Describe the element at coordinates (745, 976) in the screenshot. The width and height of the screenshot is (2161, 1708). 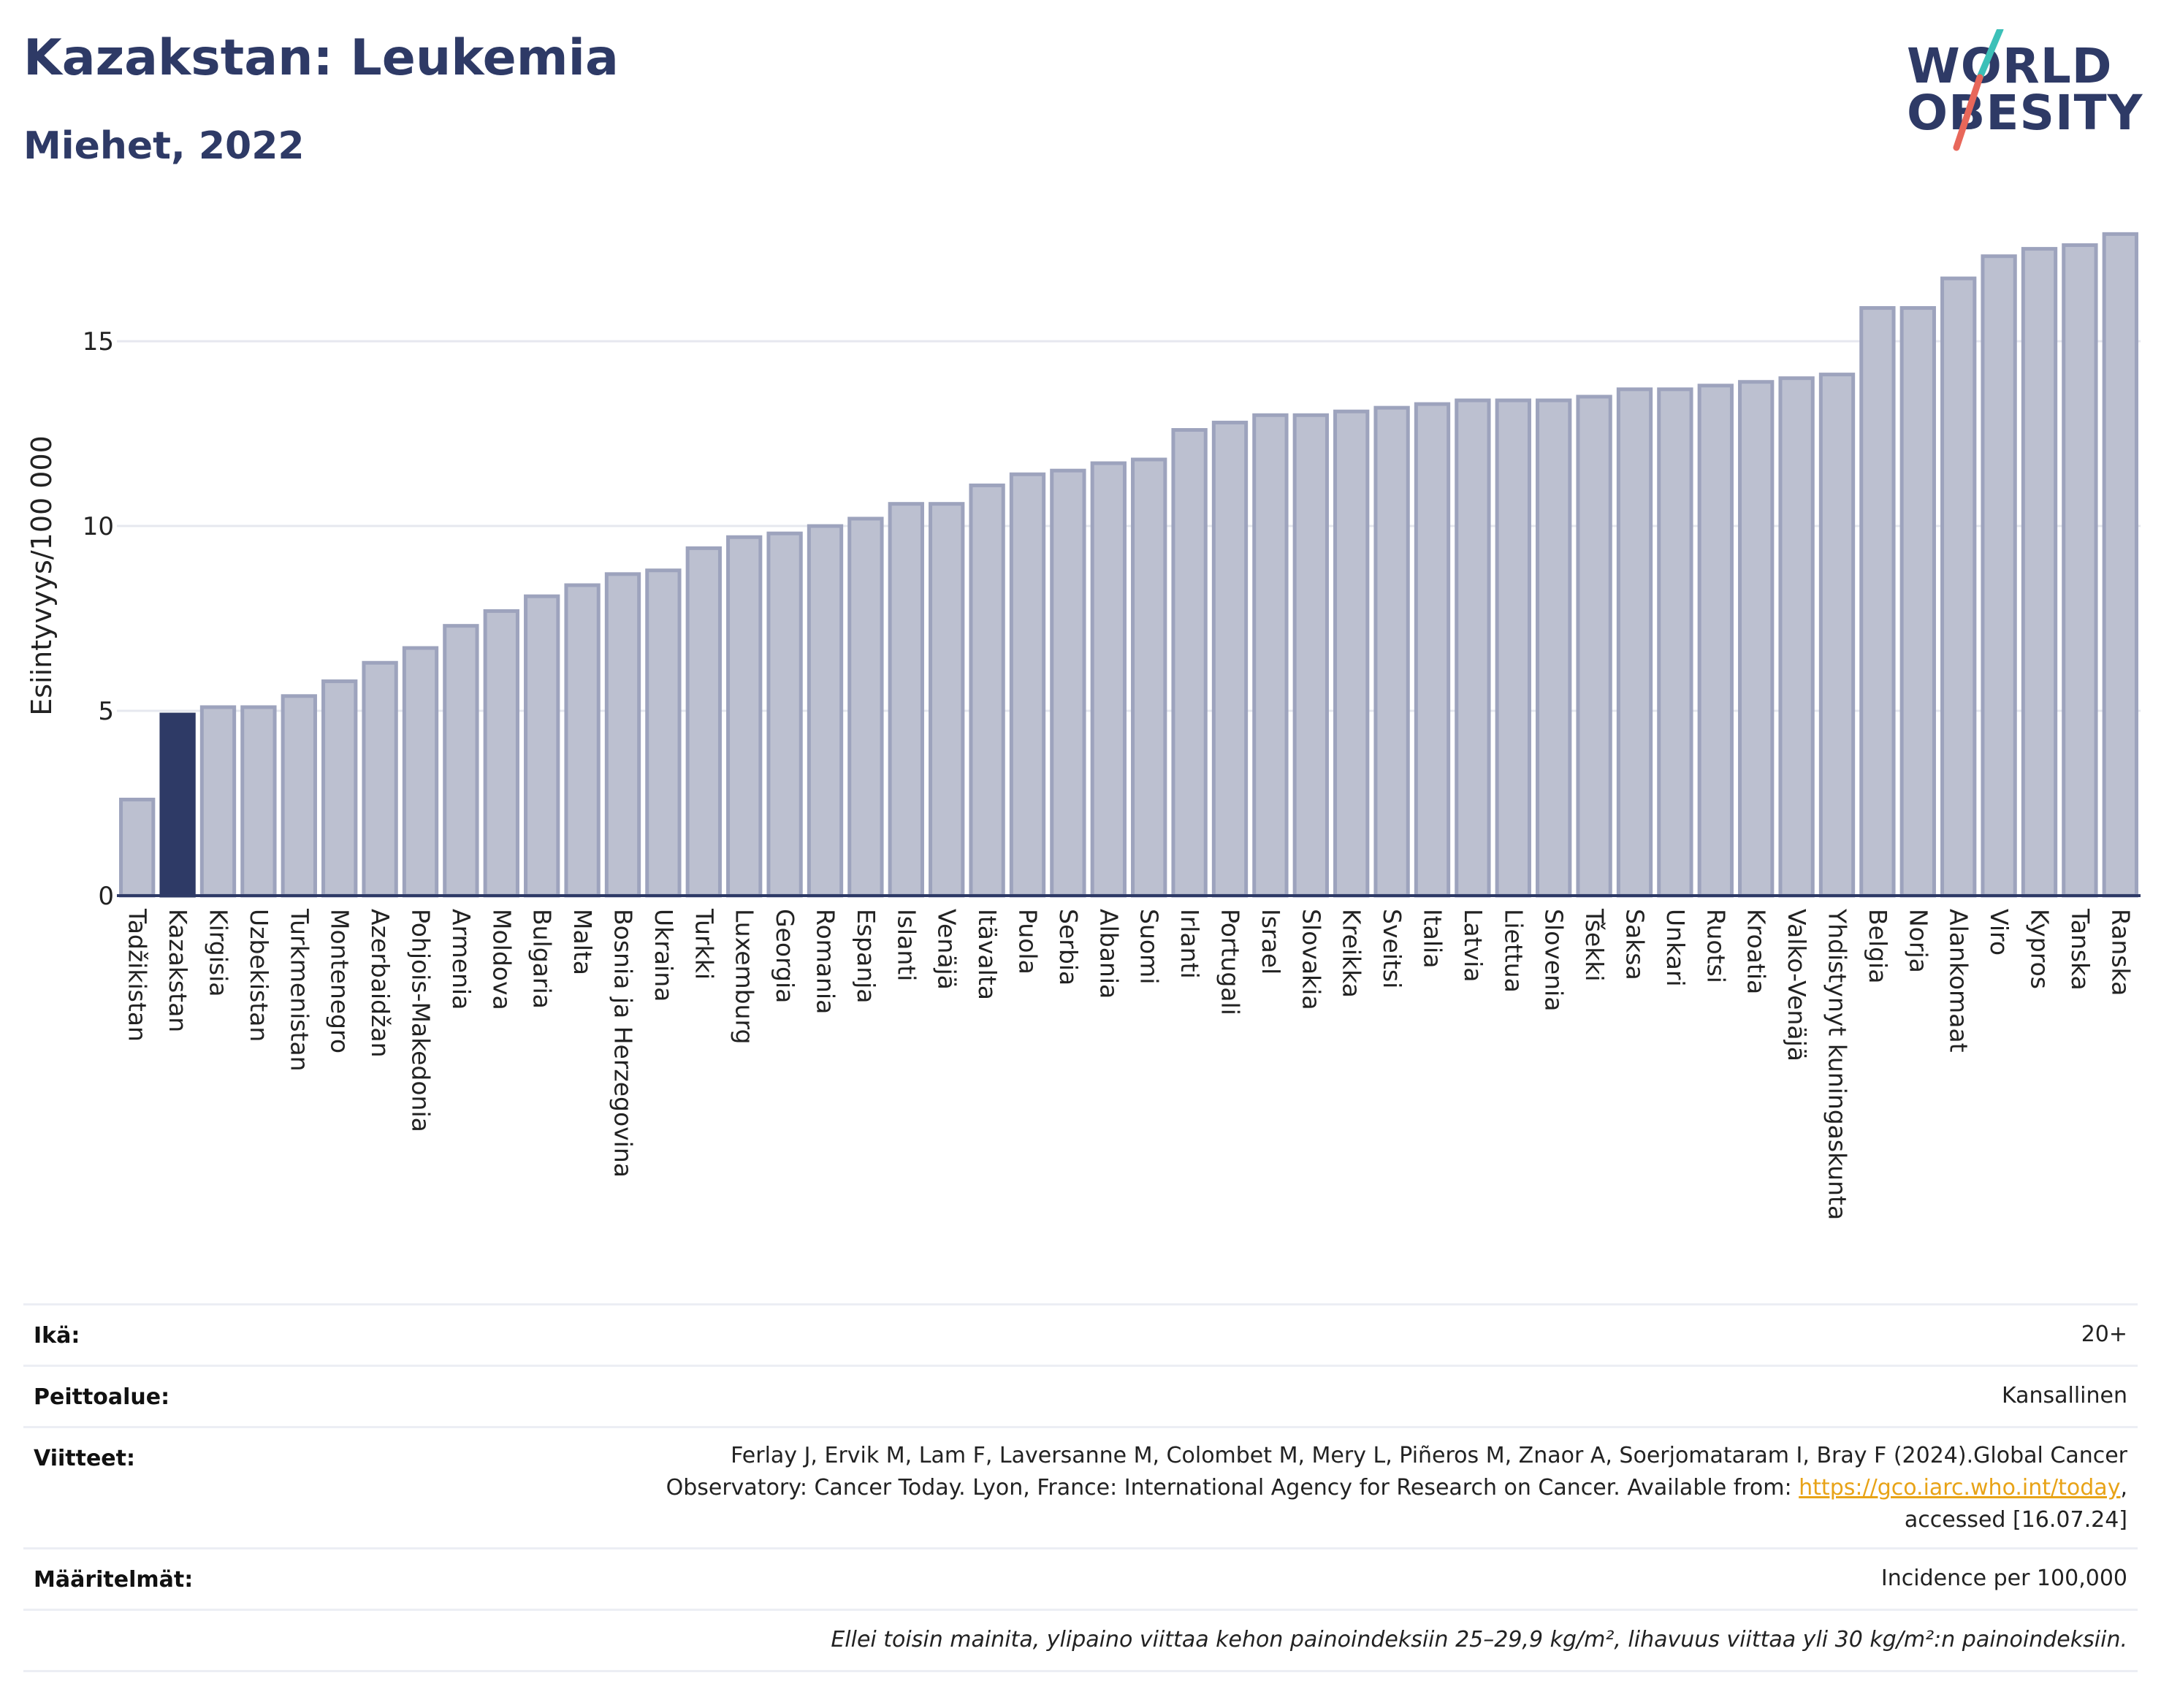
I see `x-tick-label: Luxemburg` at that location.